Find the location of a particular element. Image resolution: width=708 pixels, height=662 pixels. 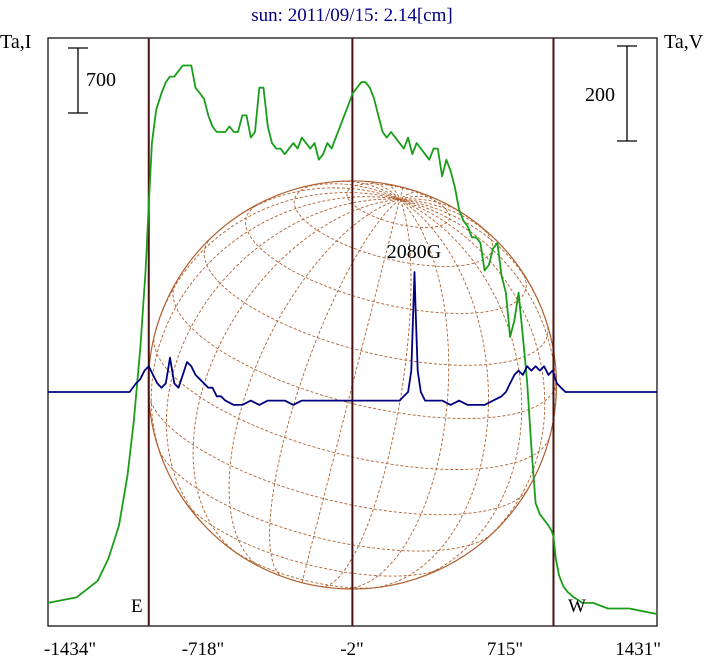

right-axis-label: Ta,V is located at coordinates (684, 42).